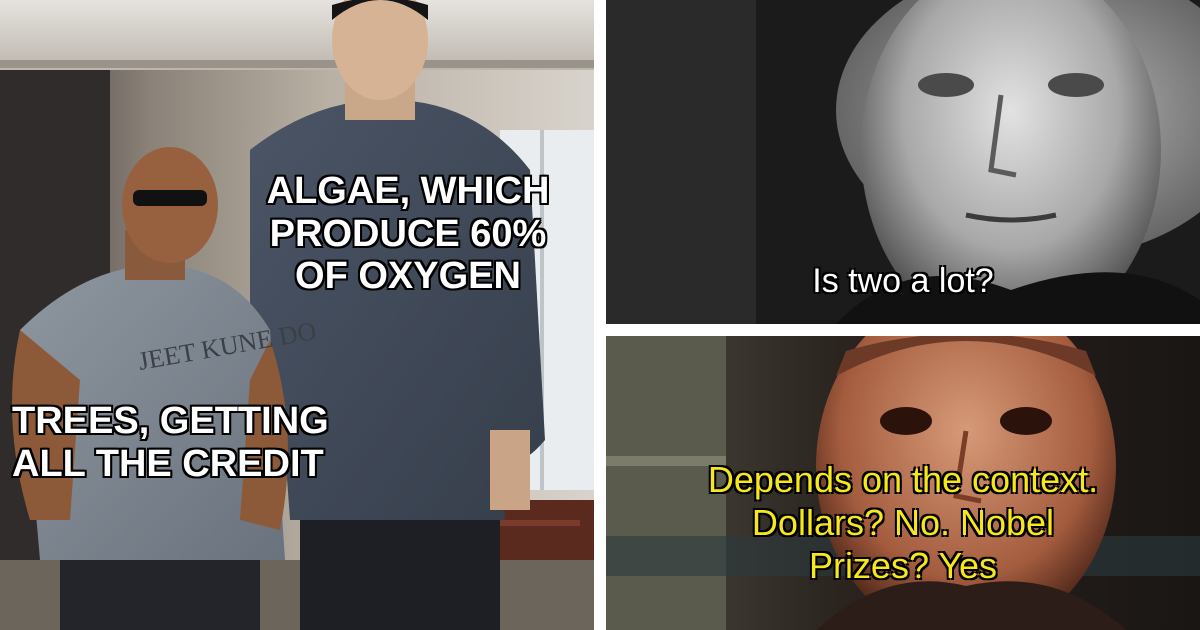 The width and height of the screenshot is (1200, 630). Describe the element at coordinates (903, 479) in the screenshot. I see `depends-caption-line-1: Depends on the context.` at that location.